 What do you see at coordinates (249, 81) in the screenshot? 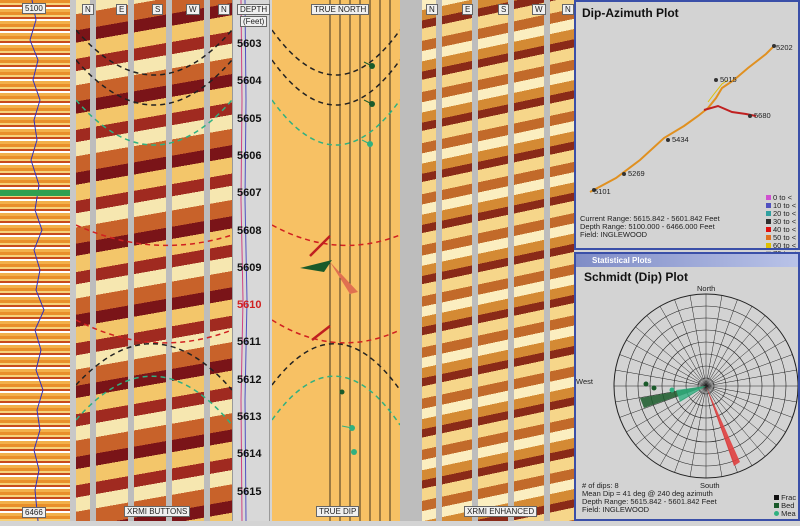
I see `depth-tick-label: 5604` at bounding box center [249, 81].